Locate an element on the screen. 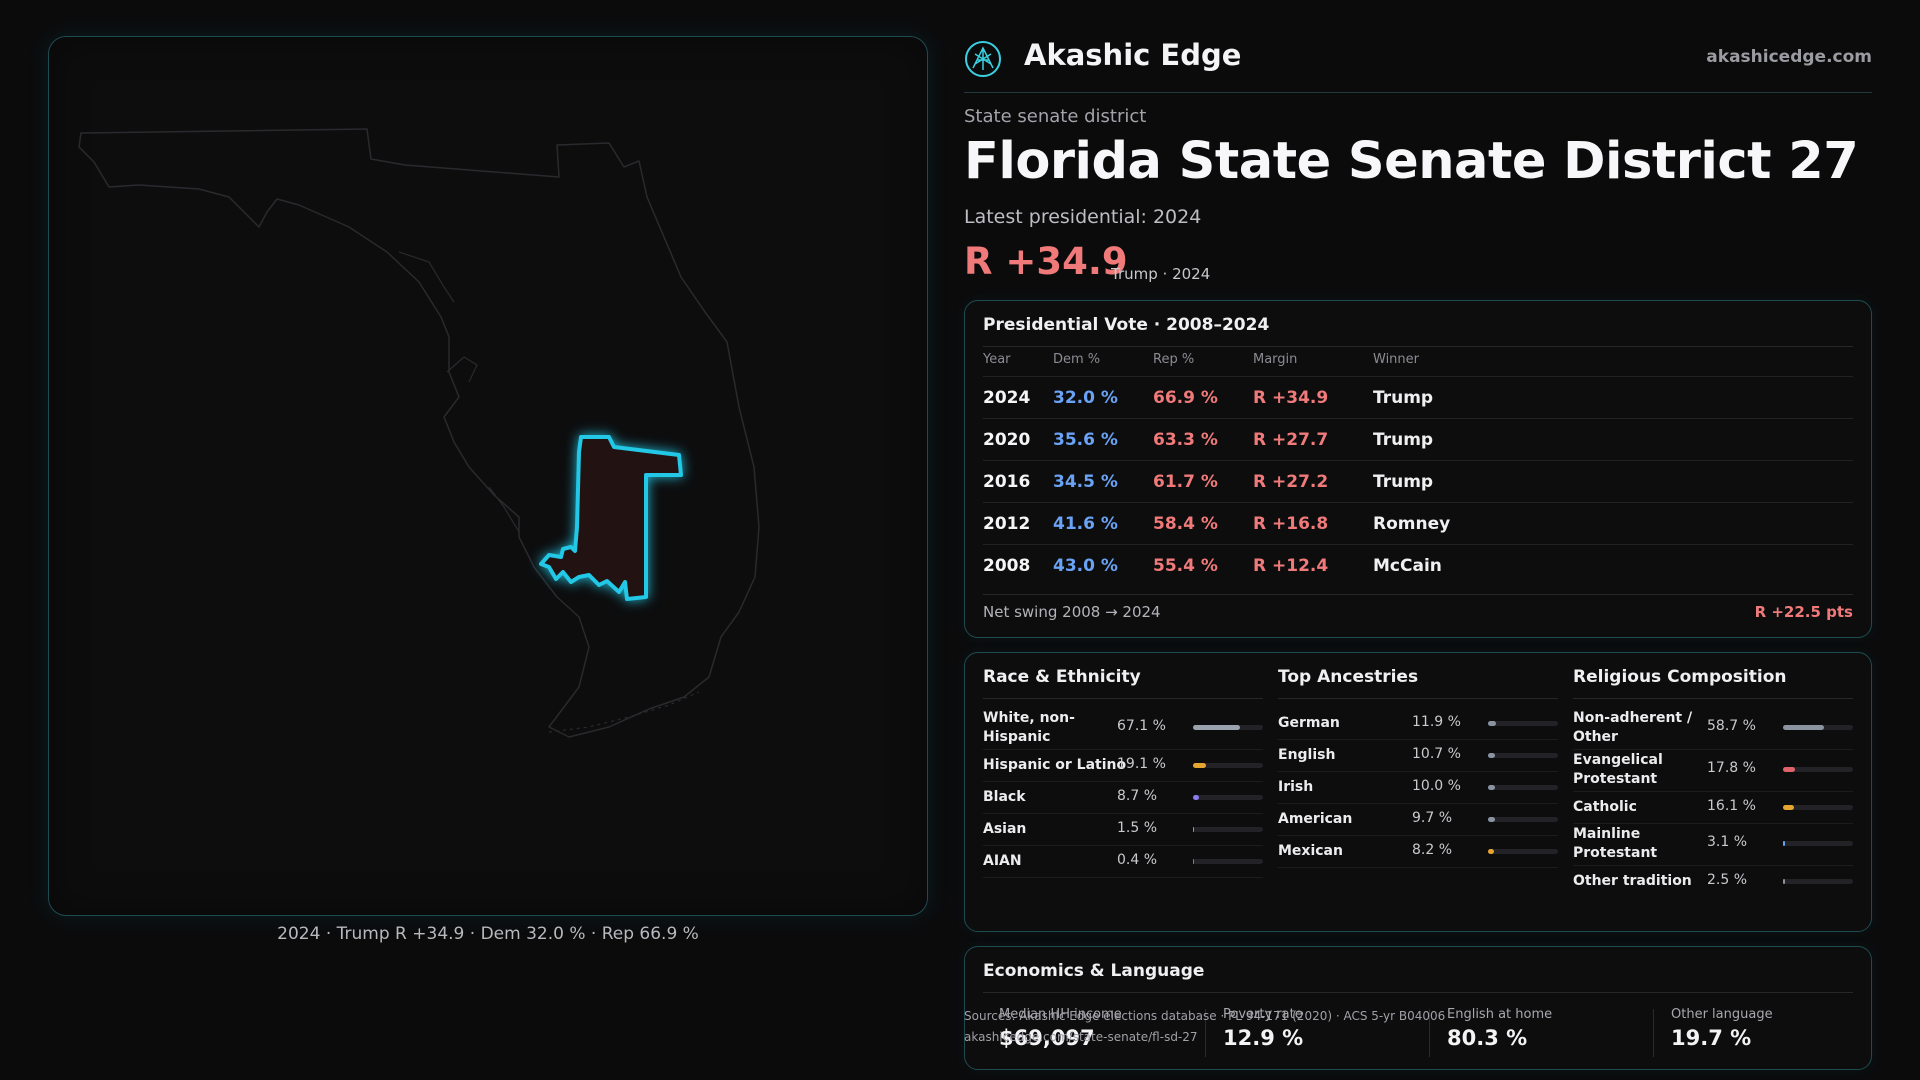 This screenshot has height=1080, width=1920. table-row: 2016 34.5 % 61.7 % R +27.2 Trump is located at coordinates (1418, 481).